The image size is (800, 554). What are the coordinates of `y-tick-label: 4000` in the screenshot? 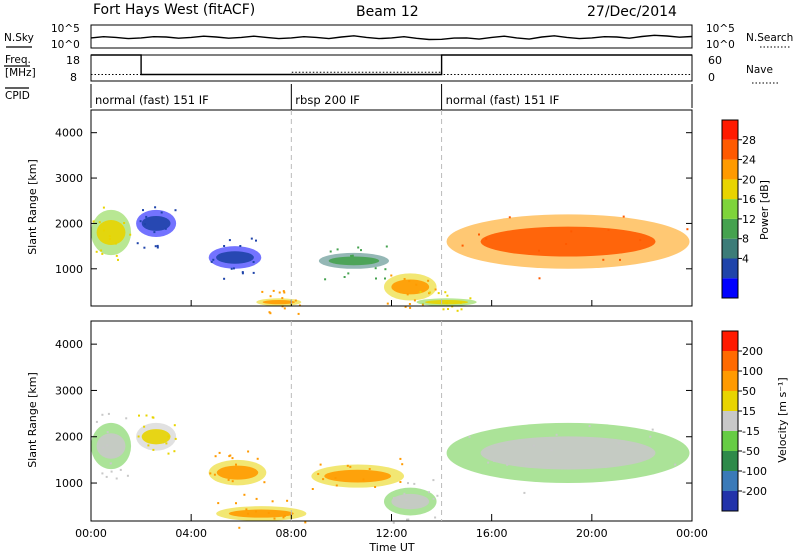 It's located at (69, 344).